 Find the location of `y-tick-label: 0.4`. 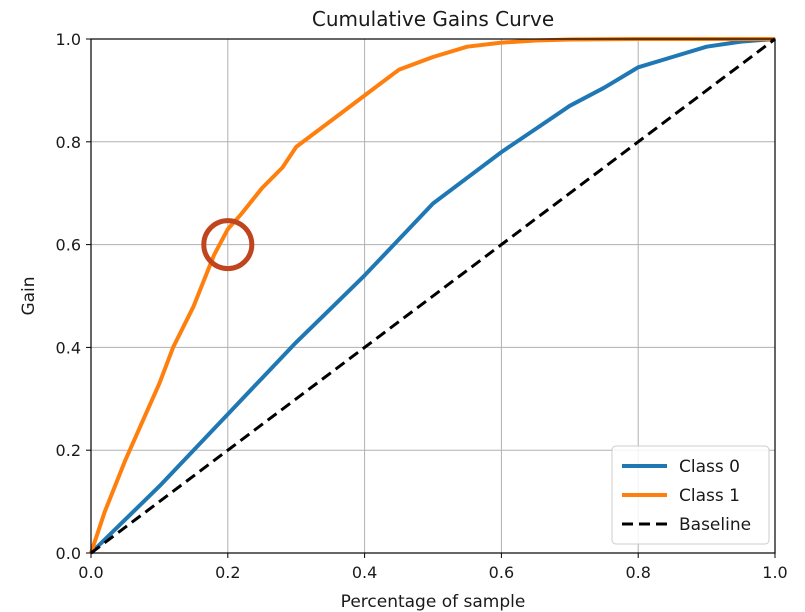

y-tick-label: 0.4 is located at coordinates (68, 347).